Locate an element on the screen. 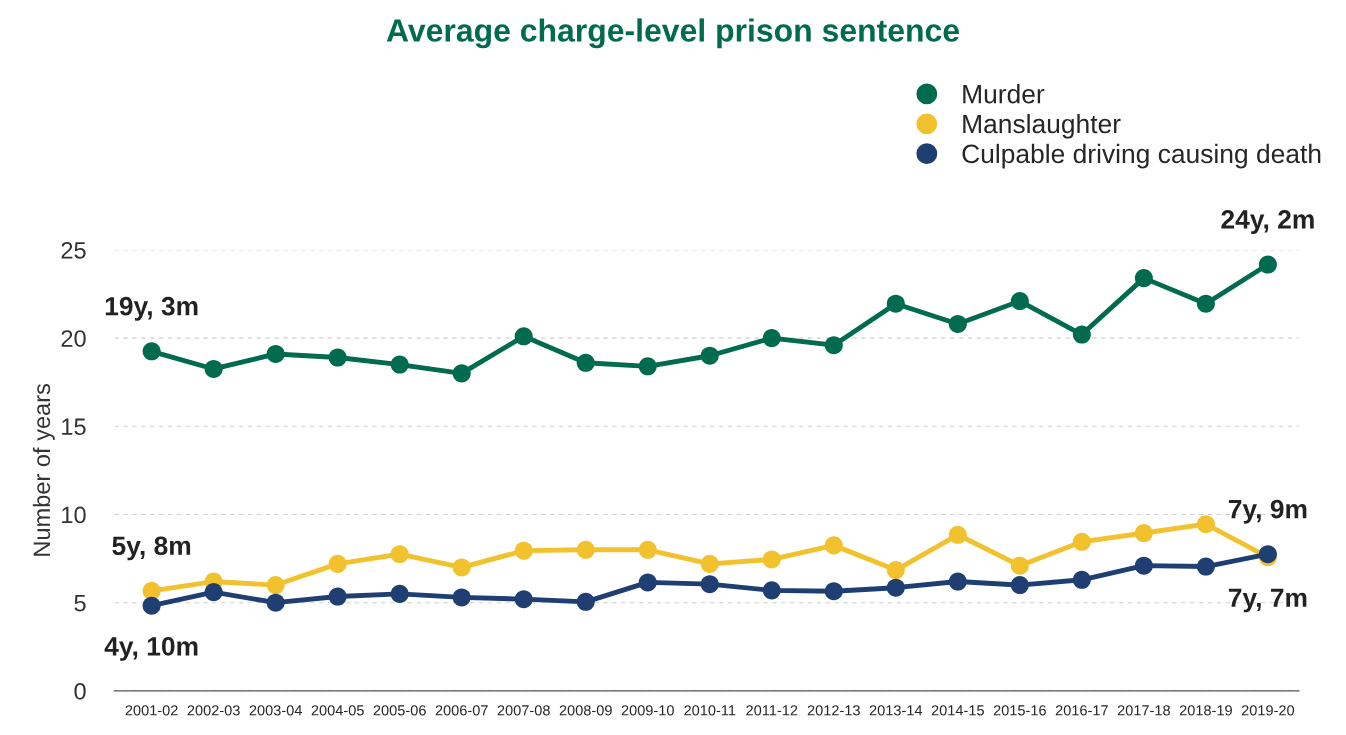  annotation: 24y, 2m is located at coordinates (1267, 222).